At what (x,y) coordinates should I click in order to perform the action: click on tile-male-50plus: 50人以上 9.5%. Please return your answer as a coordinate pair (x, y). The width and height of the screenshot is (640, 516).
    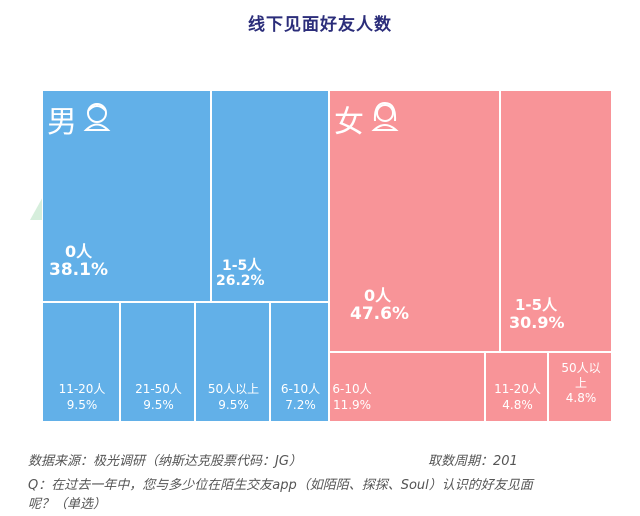
    Looking at the image, I should click on (232, 362).